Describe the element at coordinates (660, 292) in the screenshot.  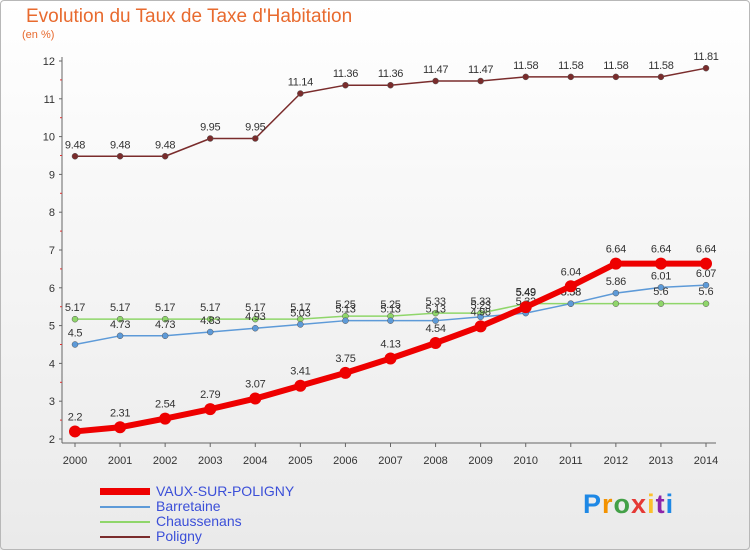
I see `data-label-chaussenans: 5.6` at that location.